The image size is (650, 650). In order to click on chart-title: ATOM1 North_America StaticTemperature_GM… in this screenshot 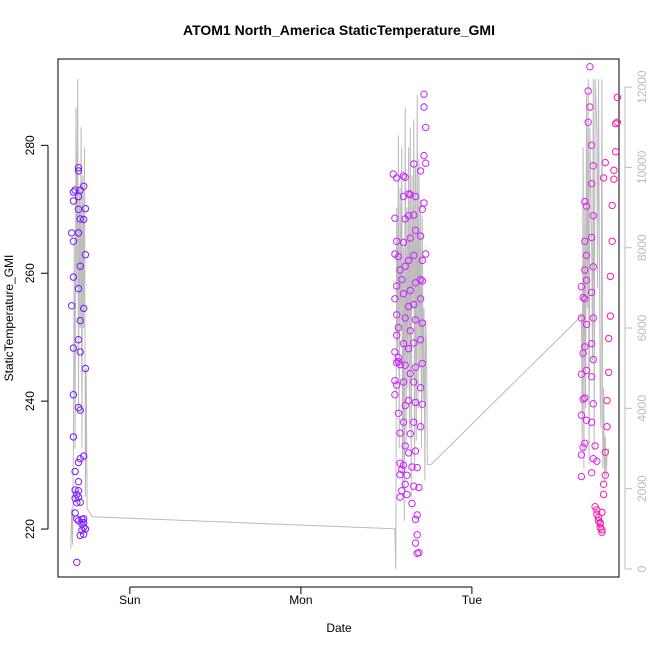, I will do `click(339, 30)`.